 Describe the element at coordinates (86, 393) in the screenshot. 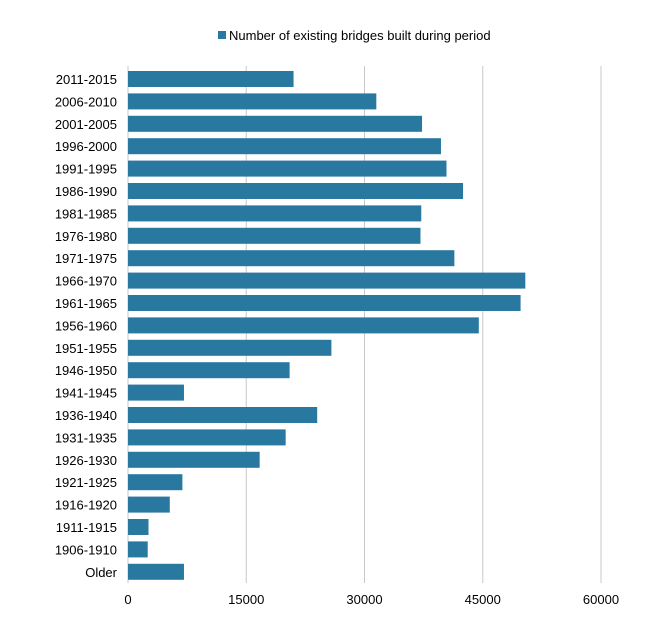

I see `category-label-1941-1945: 1941-1945` at that location.